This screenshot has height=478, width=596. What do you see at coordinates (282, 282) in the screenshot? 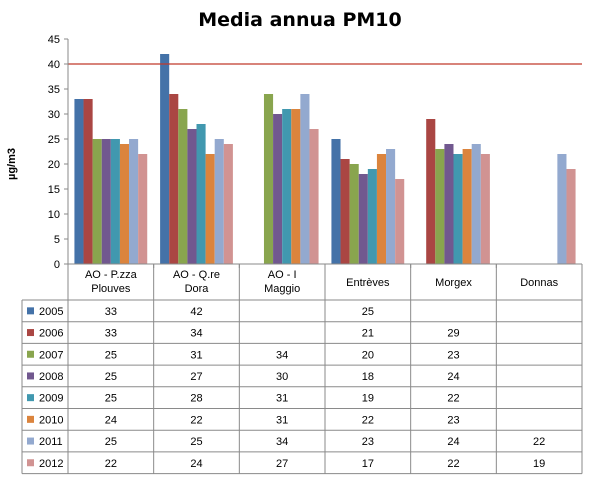
I see `category-label: AO - I Maggio` at bounding box center [282, 282].